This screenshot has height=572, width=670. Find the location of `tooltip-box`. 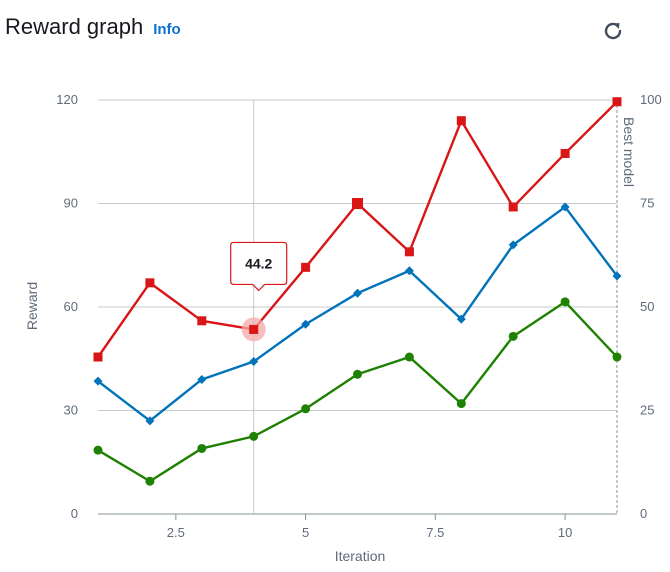

tooltip-box is located at coordinates (259, 266).